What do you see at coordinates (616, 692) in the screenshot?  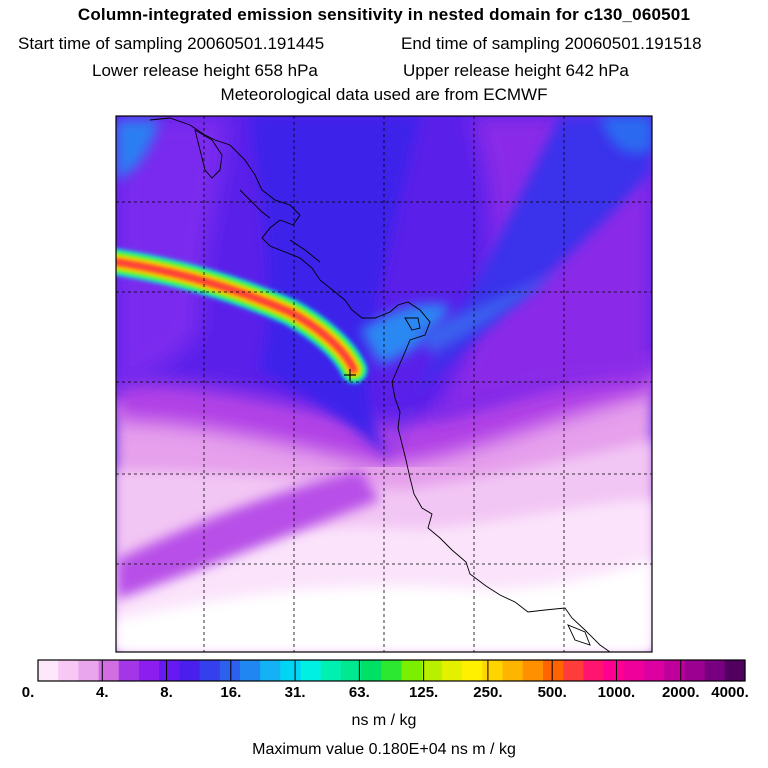 I see `colorbar-tick-label: 1000.` at bounding box center [616, 692].